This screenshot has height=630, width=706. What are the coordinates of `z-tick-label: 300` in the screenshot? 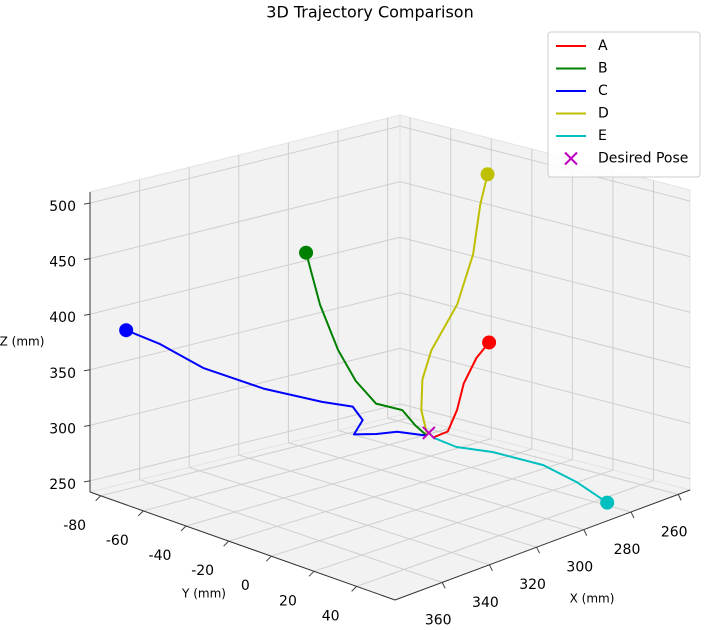 It's located at (62, 429).